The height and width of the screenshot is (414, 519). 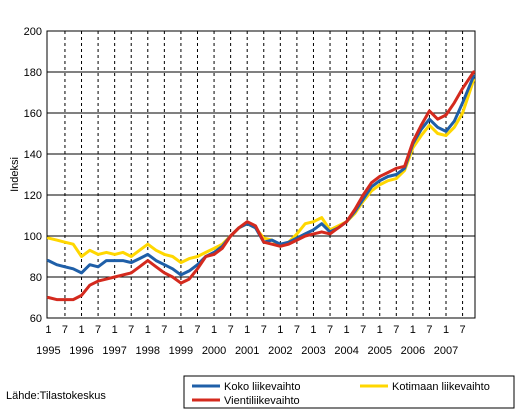 What do you see at coordinates (36, 319) in the screenshot?
I see `y-tick-label: 60` at bounding box center [36, 319].